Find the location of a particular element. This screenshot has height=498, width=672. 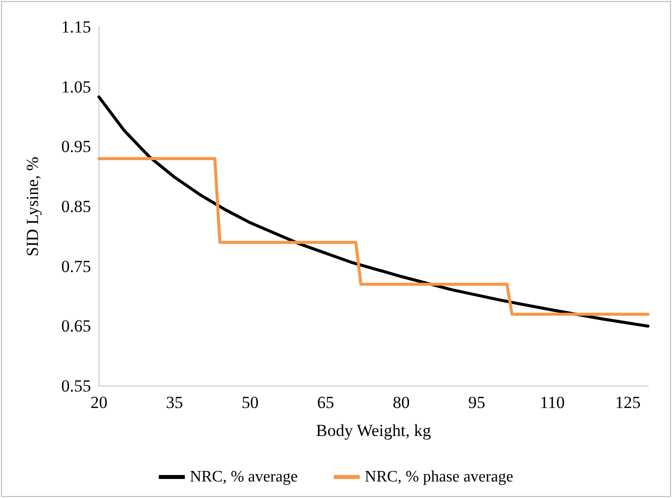

y-tick-label: 0.85 is located at coordinates (76, 206).